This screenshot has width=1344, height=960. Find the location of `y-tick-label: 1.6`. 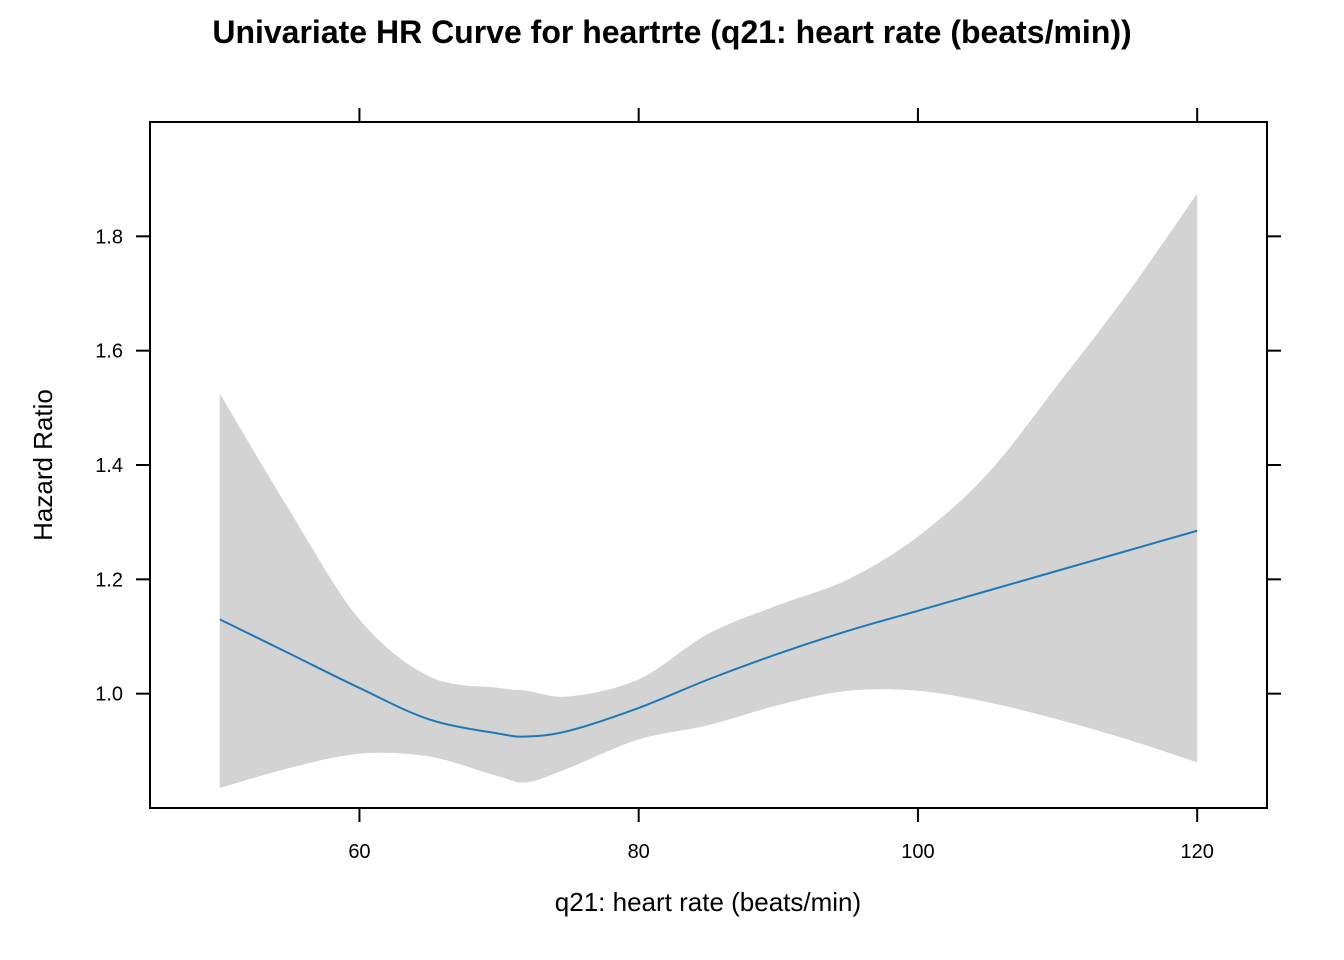

y-tick-label: 1.6 is located at coordinates (109, 352).